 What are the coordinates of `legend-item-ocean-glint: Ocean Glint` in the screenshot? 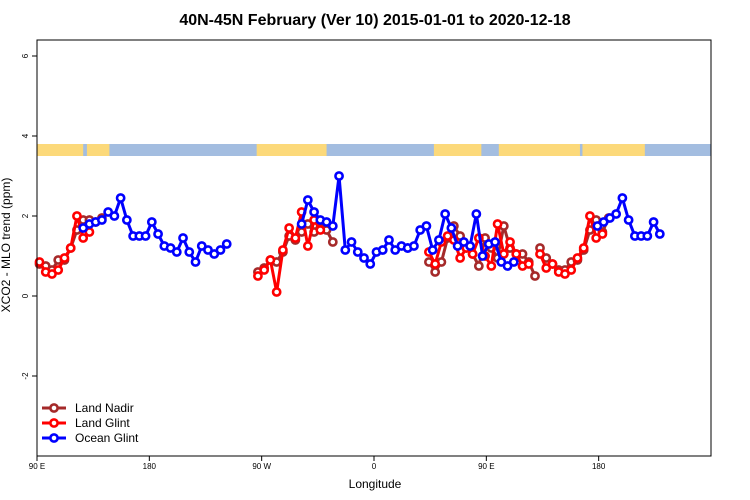 It's located at (90, 438).